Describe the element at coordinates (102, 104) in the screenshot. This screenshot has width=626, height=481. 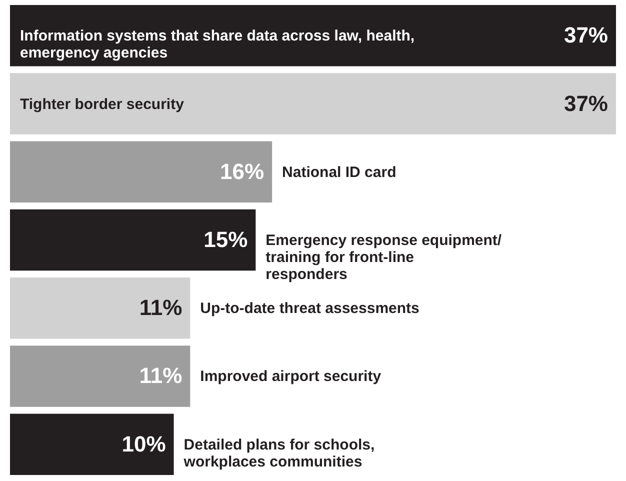
I see `y-tick-label: Tighter border security` at that location.